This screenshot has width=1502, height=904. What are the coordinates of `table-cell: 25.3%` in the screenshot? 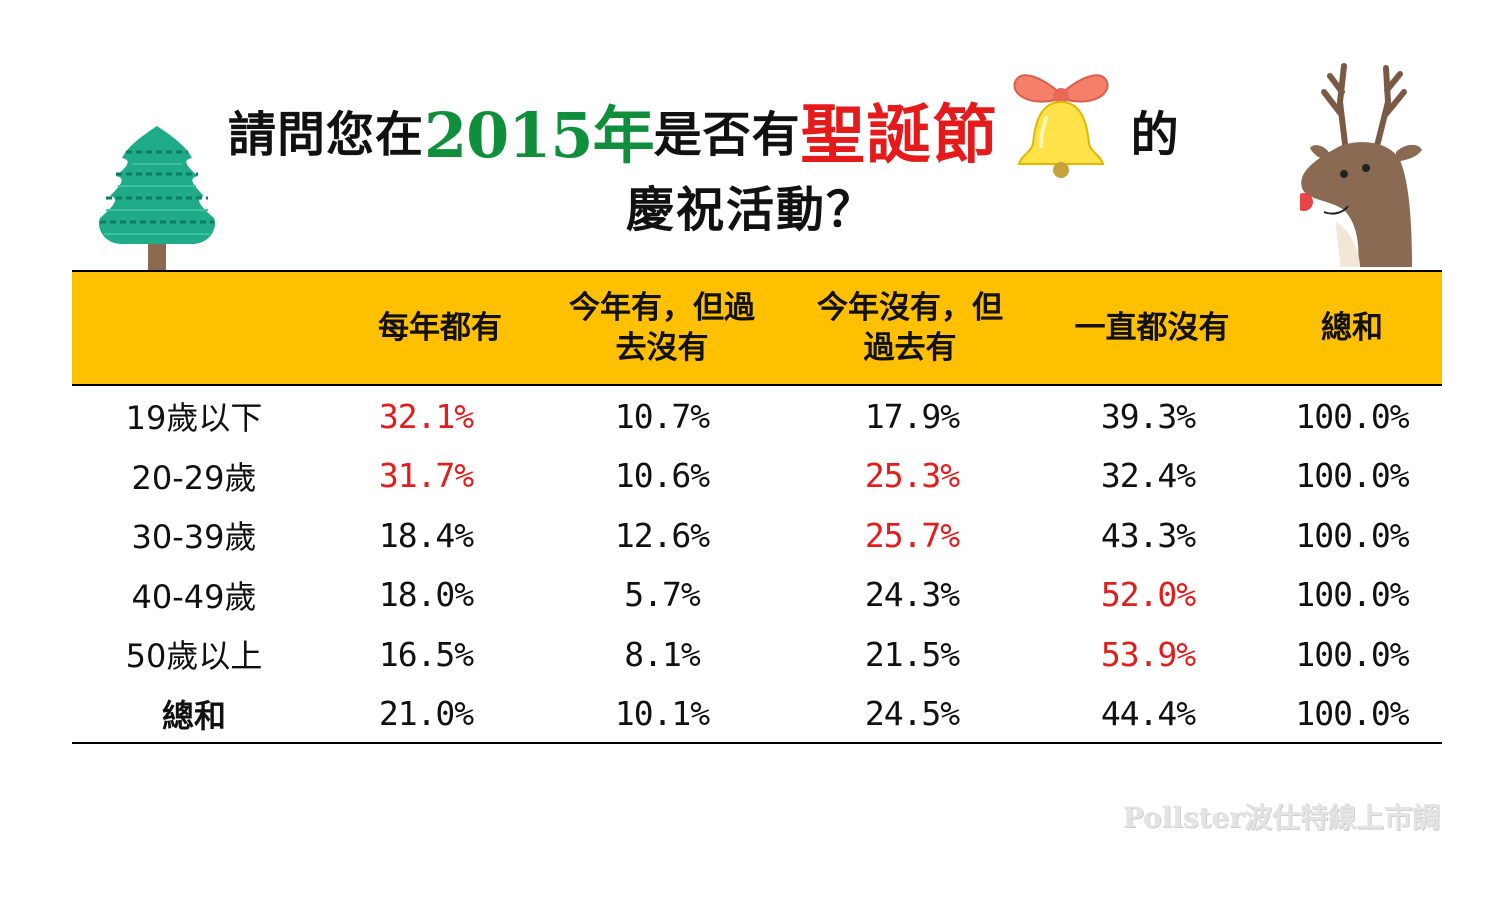 It's located at (912, 475).